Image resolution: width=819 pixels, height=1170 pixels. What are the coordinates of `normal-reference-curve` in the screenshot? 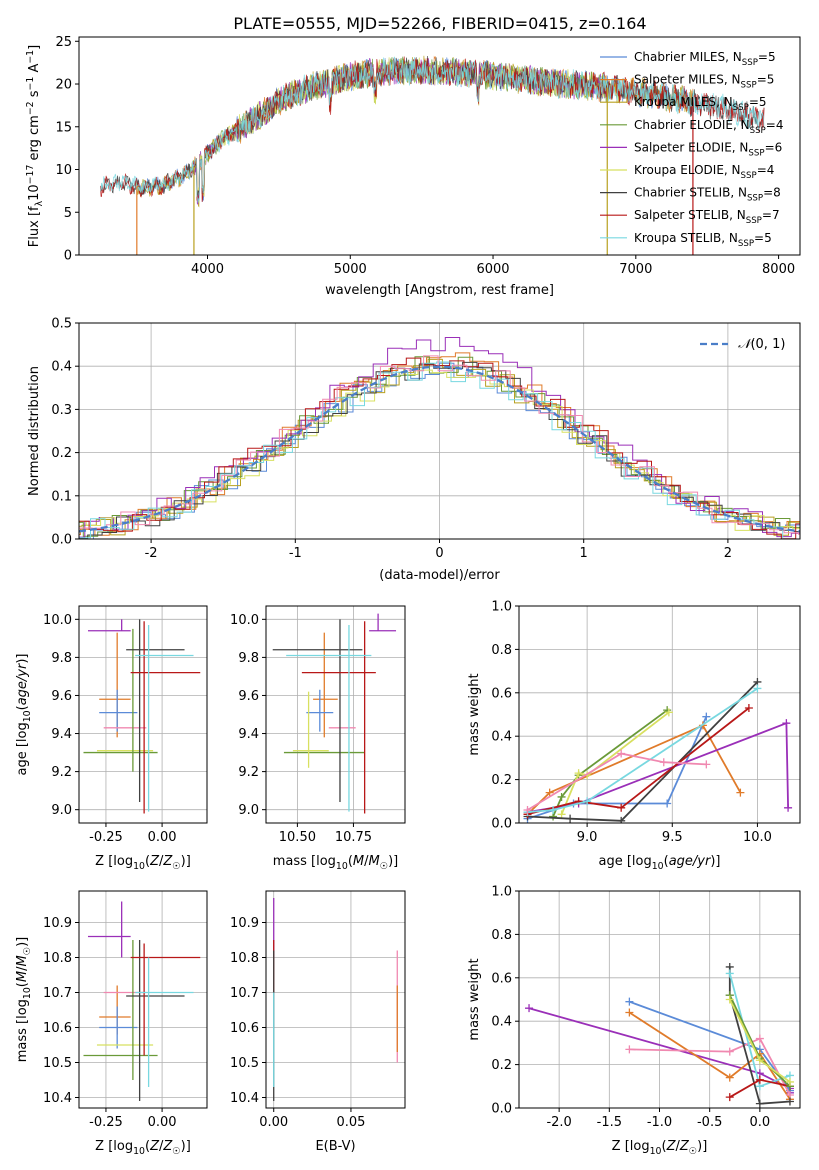 It's located at (439, 449).